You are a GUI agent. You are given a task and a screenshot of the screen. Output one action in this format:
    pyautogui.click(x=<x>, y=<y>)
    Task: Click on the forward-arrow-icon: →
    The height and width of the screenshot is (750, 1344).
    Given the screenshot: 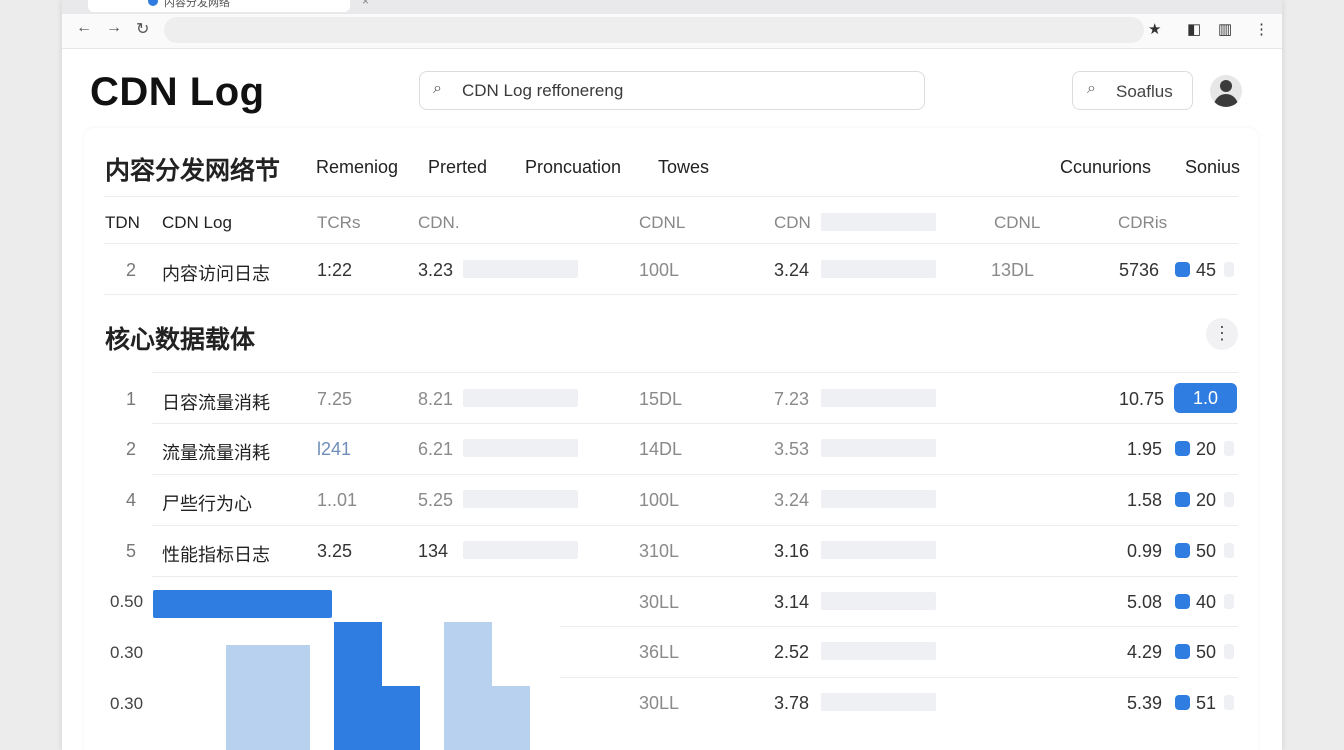 What is the action you would take?
    pyautogui.click(x=114, y=27)
    